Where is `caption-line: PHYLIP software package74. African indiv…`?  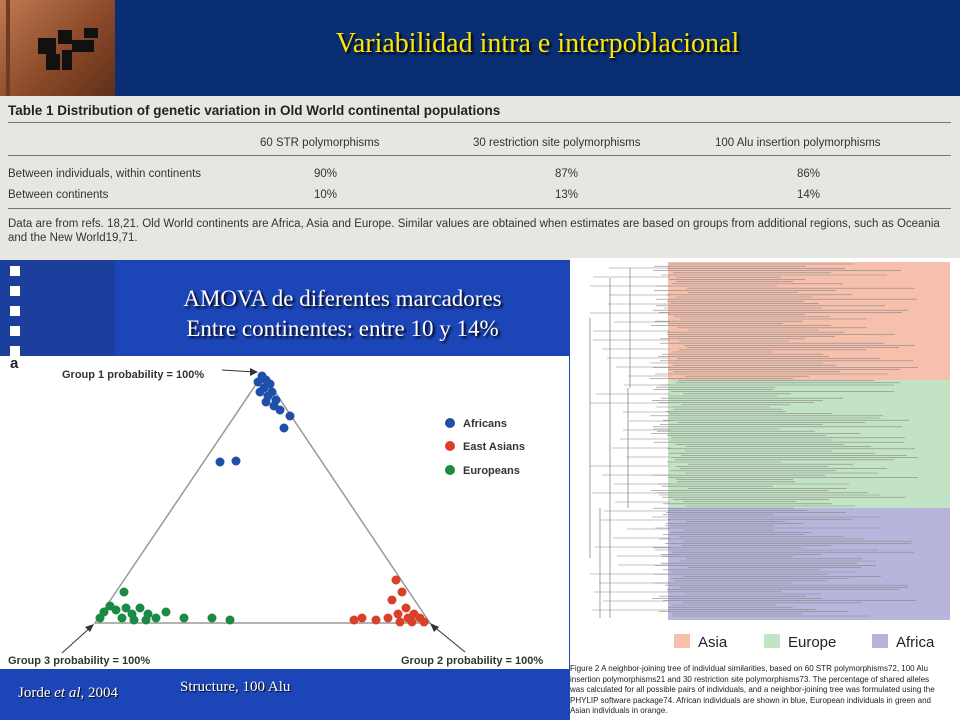 caption-line: PHYLIP software package74. African indiv… is located at coordinates (750, 700).